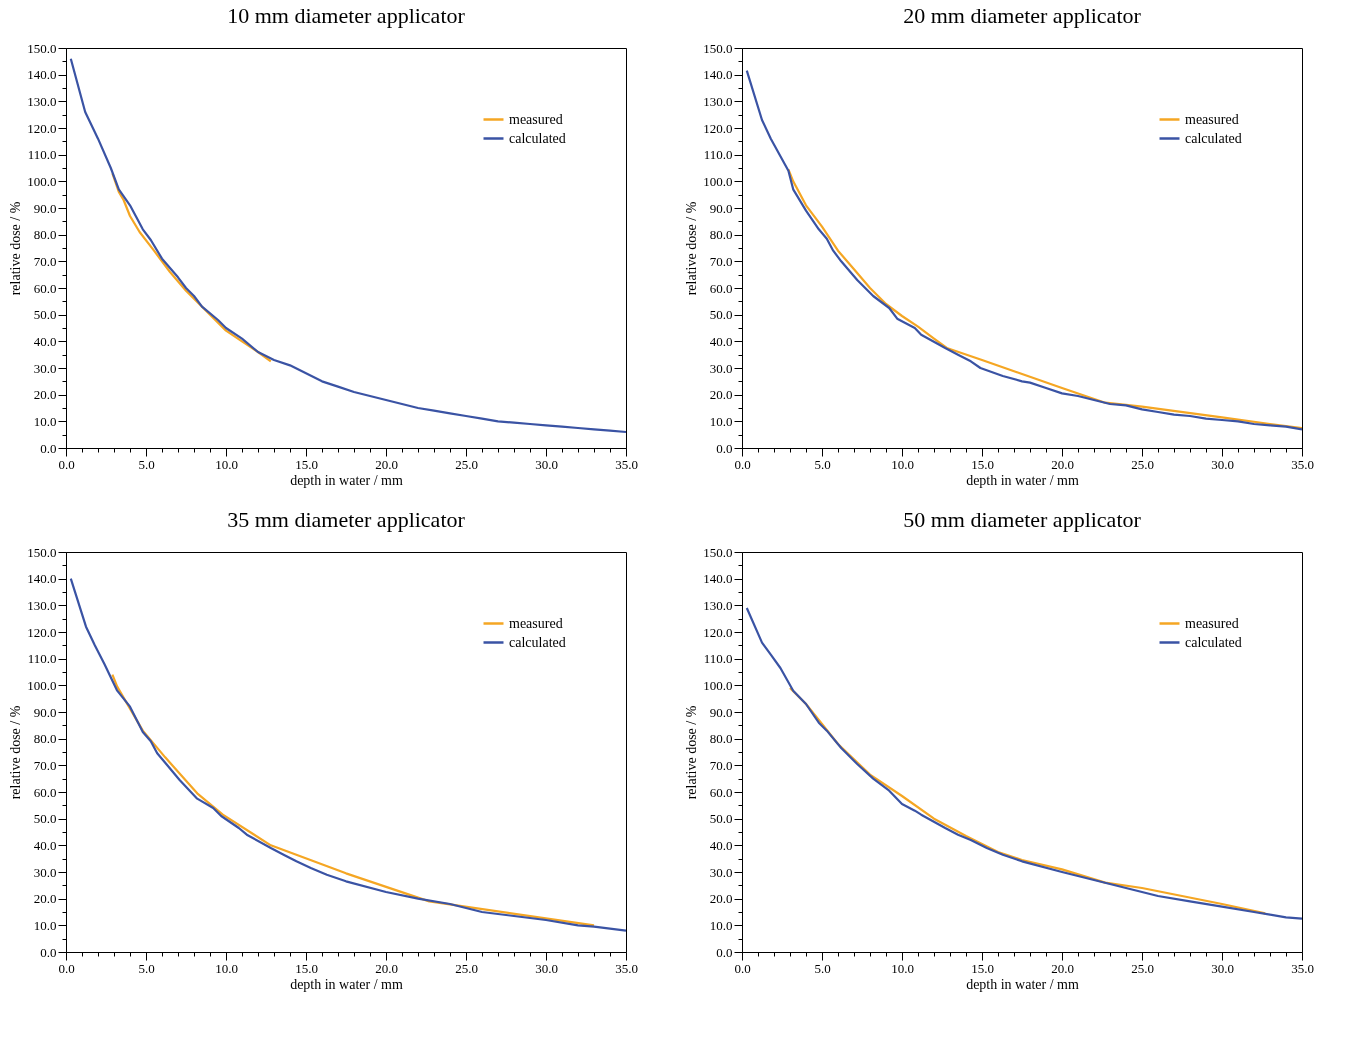  What do you see at coordinates (386, 968) in the screenshot?
I see `x-tick-label: 20.0` at bounding box center [386, 968].